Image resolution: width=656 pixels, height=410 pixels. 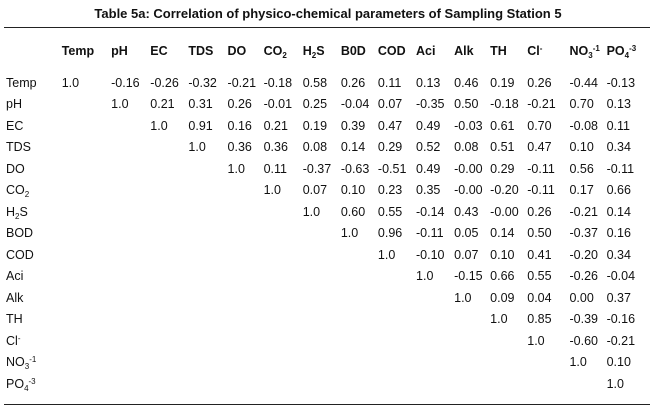 I want to click on label-base: TDS, so click(x=201, y=51).